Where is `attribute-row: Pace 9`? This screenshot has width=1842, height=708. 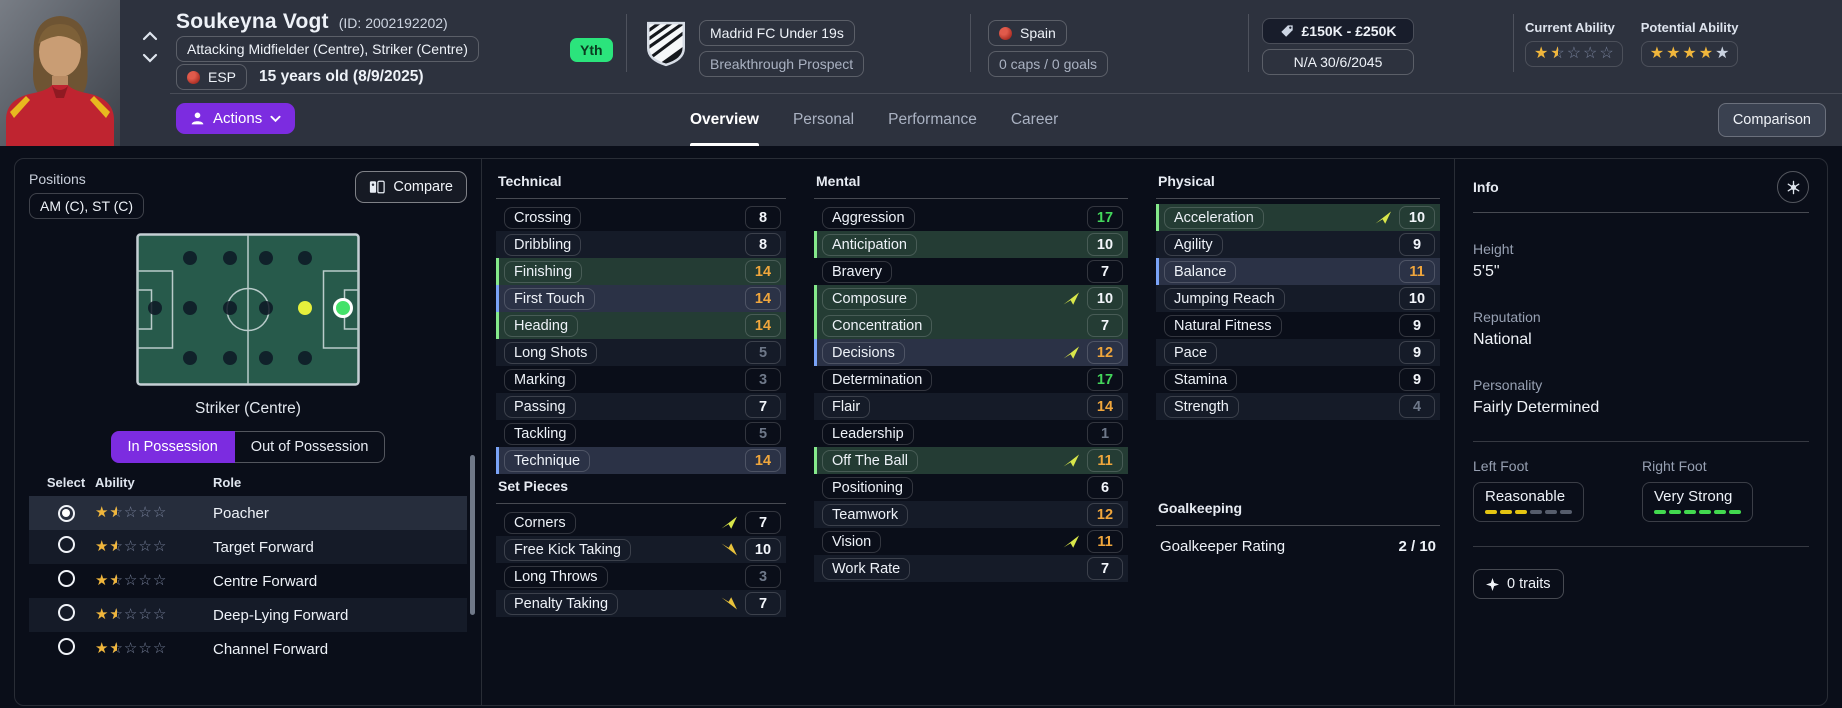 attribute-row: Pace 9 is located at coordinates (1298, 352).